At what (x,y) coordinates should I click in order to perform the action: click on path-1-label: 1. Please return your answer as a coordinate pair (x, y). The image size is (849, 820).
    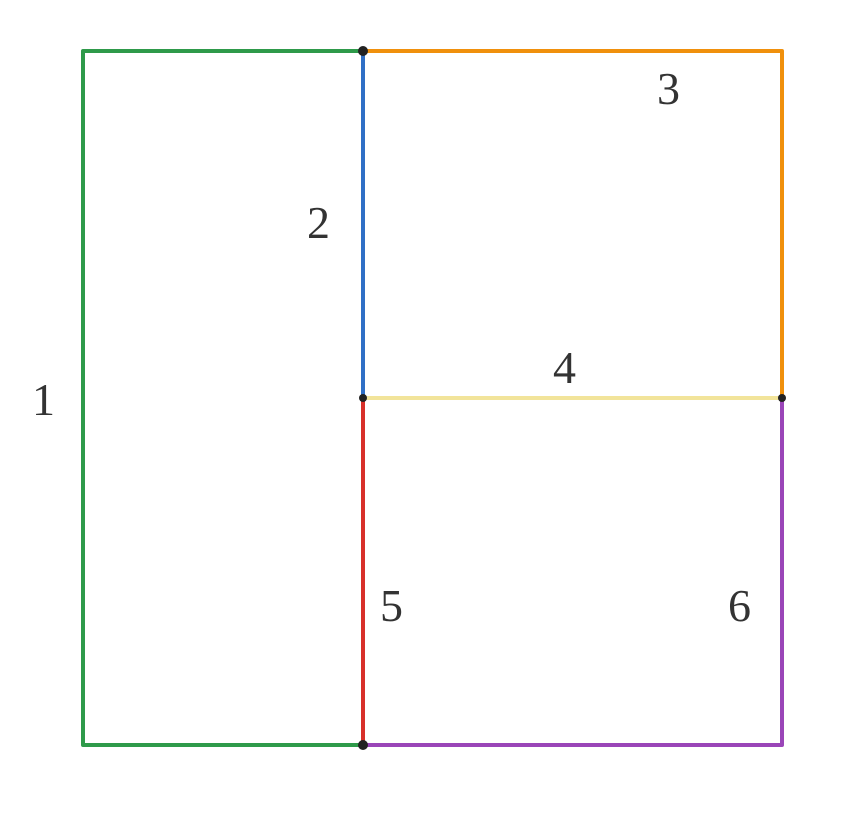
    Looking at the image, I should click on (43, 399).